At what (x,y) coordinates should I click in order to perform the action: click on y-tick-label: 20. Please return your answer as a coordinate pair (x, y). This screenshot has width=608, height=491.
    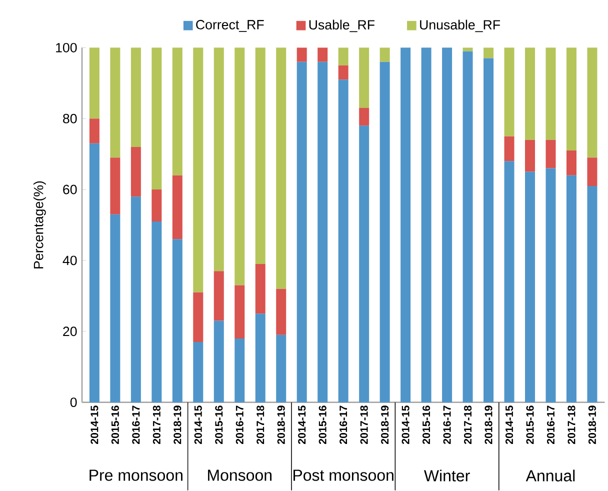
    Looking at the image, I should click on (70, 331).